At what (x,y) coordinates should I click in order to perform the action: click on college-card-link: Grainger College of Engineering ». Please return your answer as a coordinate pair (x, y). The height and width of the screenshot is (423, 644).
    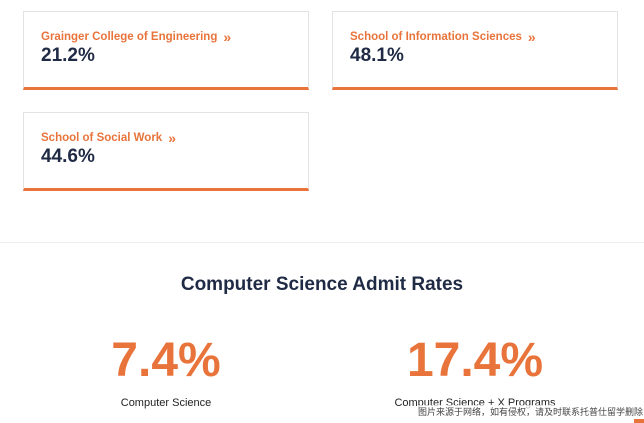
    Looking at the image, I should click on (136, 37).